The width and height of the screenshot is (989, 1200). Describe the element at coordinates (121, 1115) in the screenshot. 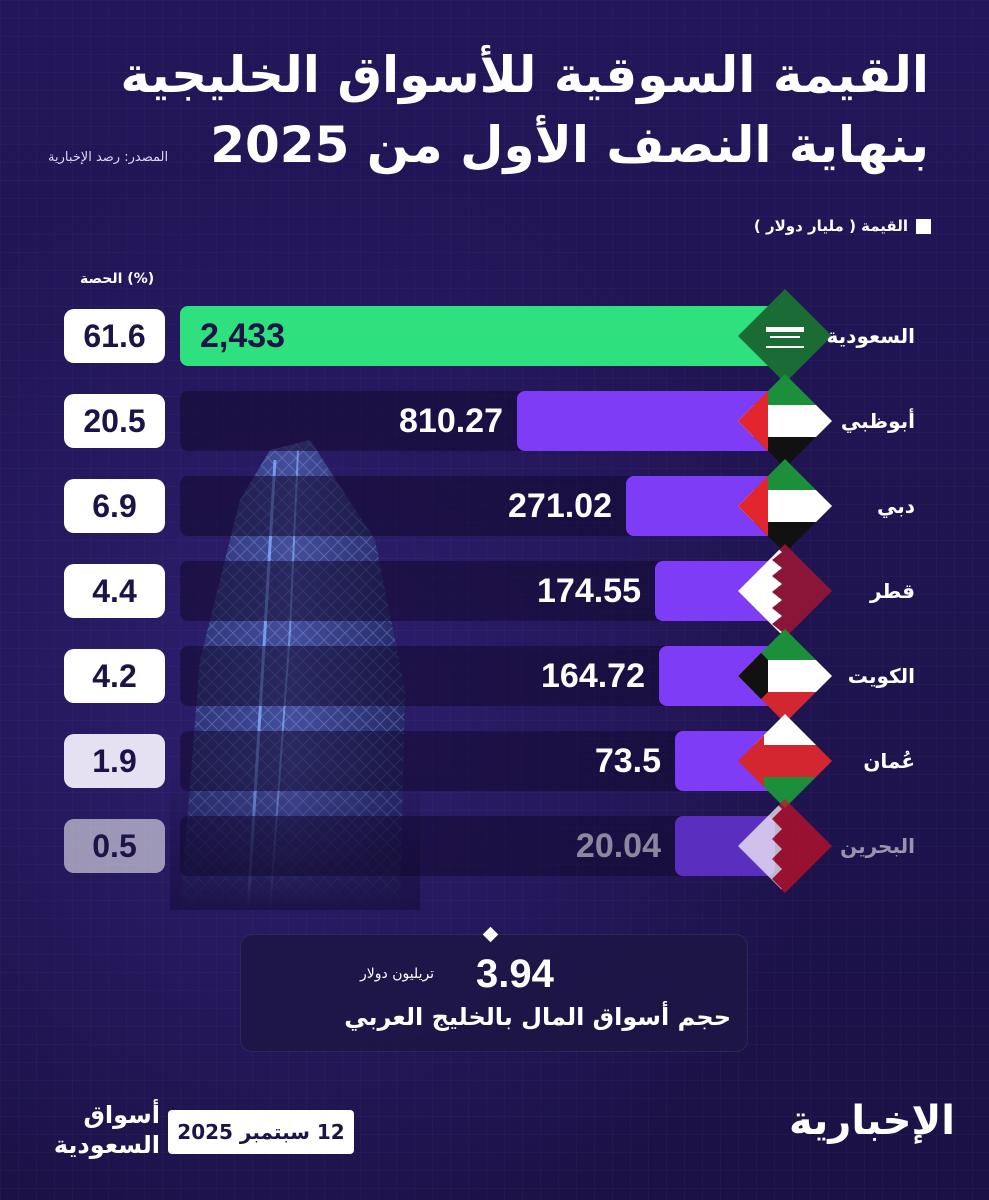

I see `section-name-line-1: أسواق` at that location.